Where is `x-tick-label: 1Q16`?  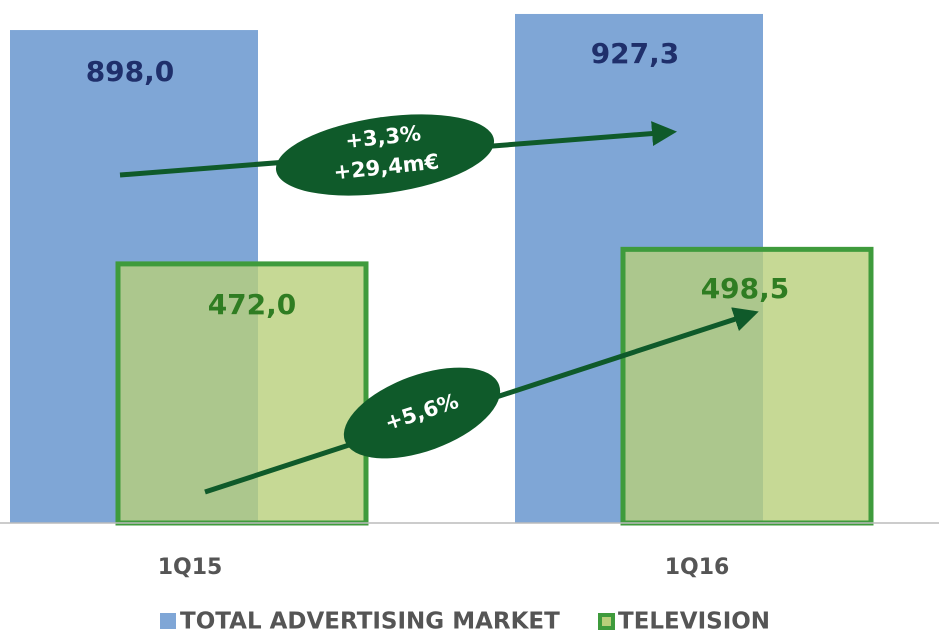 x-tick-label: 1Q16 is located at coordinates (697, 567).